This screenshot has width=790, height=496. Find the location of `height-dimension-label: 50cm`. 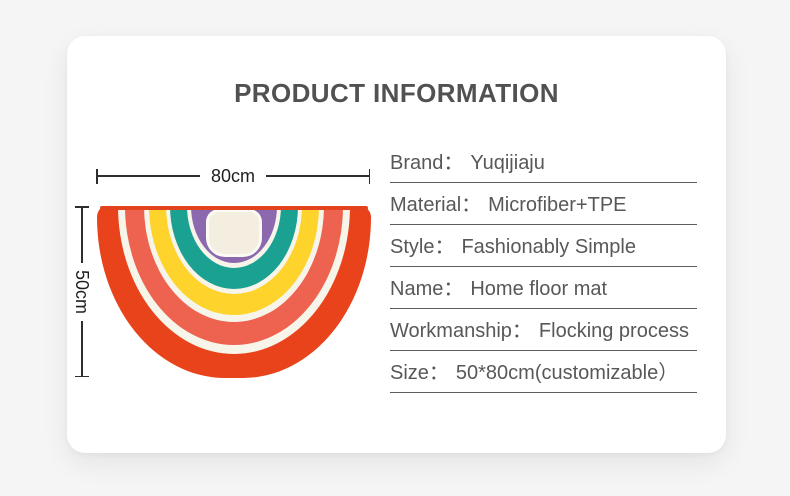

height-dimension-label: 50cm is located at coordinates (82, 291).